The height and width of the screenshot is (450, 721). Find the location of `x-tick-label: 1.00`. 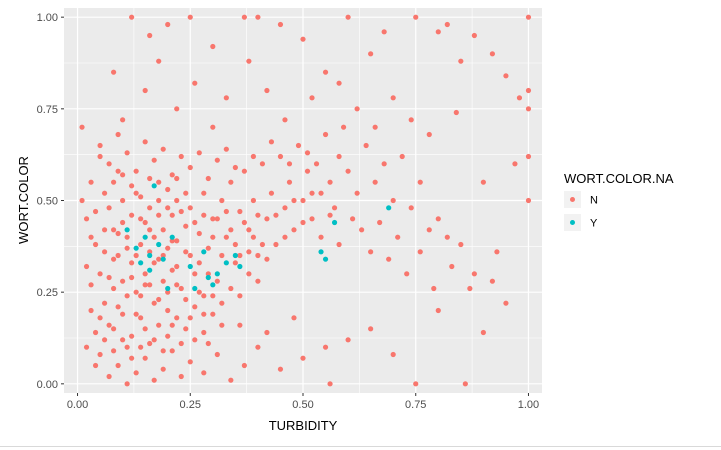

x-tick-label: 1.00 is located at coordinates (528, 405).